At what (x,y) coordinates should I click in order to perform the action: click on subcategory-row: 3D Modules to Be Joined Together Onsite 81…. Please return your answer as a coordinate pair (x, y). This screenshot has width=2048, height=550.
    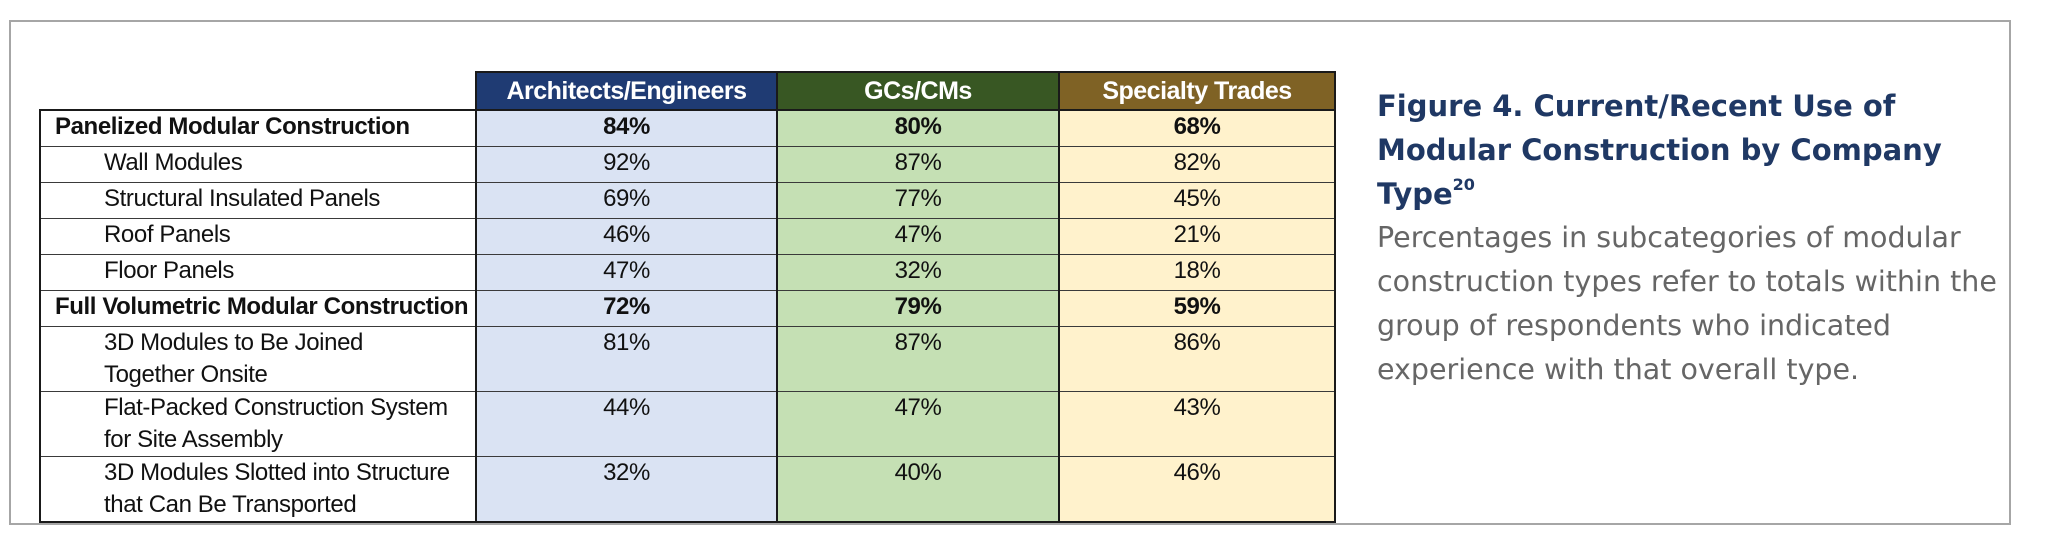
    Looking at the image, I should click on (687, 358).